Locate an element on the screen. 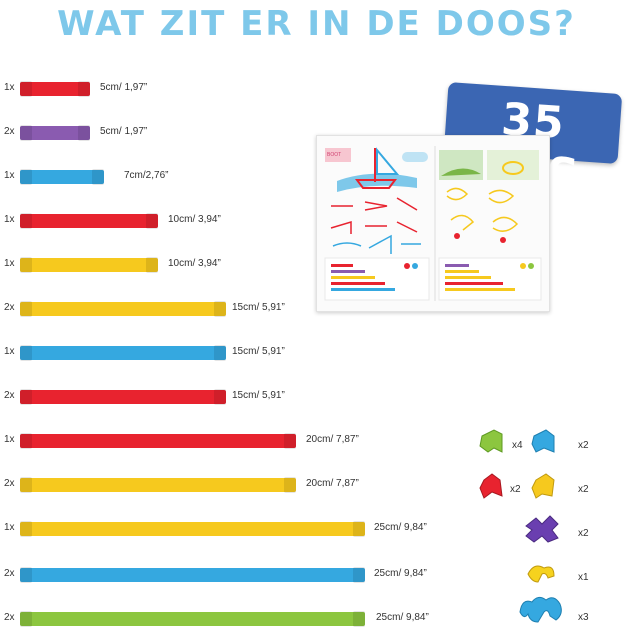  green-connector-icon is located at coordinates (491, 441).